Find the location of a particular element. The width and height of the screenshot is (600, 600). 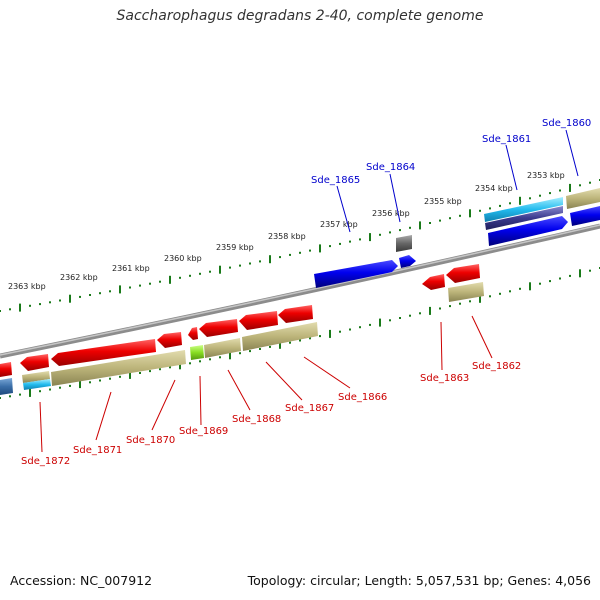

accession-text: Accession: NC_007912 is located at coordinates (81, 580).